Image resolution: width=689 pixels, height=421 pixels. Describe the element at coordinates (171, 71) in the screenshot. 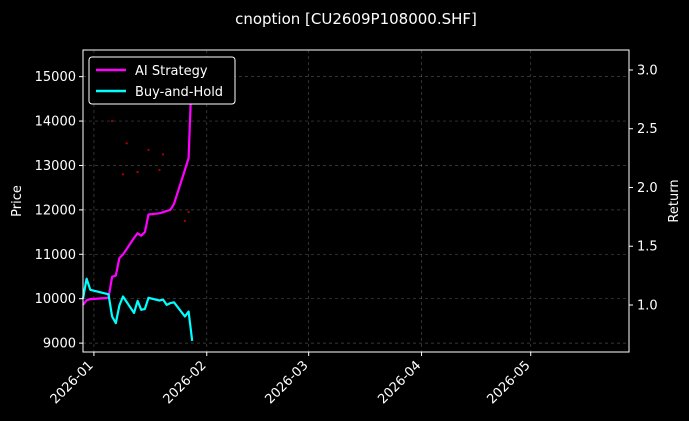

I see `legend-label-ai-strategy: AI Strategy` at that location.